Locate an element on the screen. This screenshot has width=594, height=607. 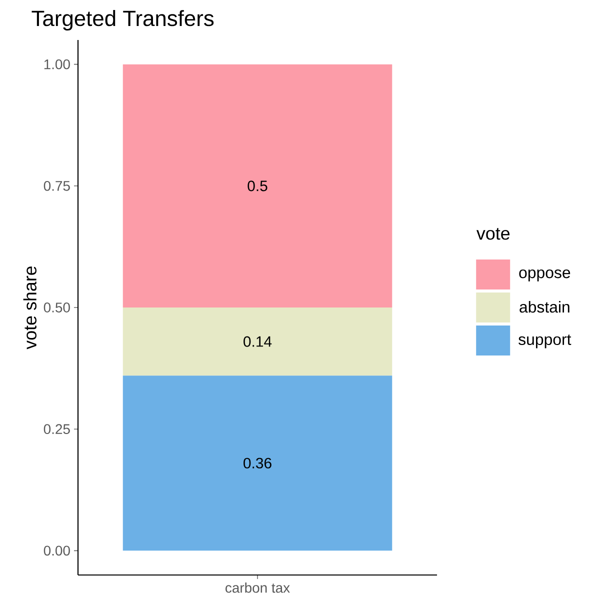
legend-label: oppose is located at coordinates (544, 275).